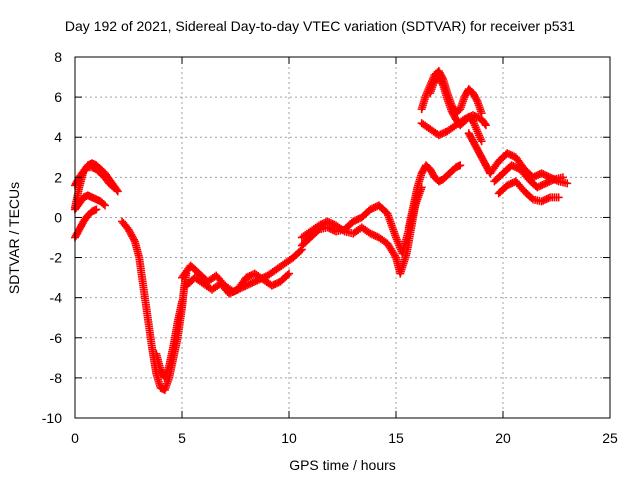 Image resolution: width=640 pixels, height=480 pixels. Describe the element at coordinates (58, 97) in the screenshot. I see `y-tick-label: 6` at that location.